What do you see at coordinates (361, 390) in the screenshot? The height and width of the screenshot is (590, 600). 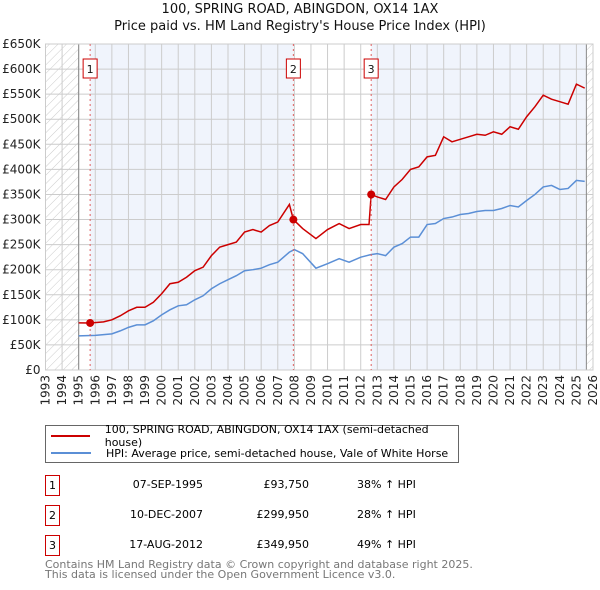 I see `x-tick-label: 2012` at bounding box center [361, 390].